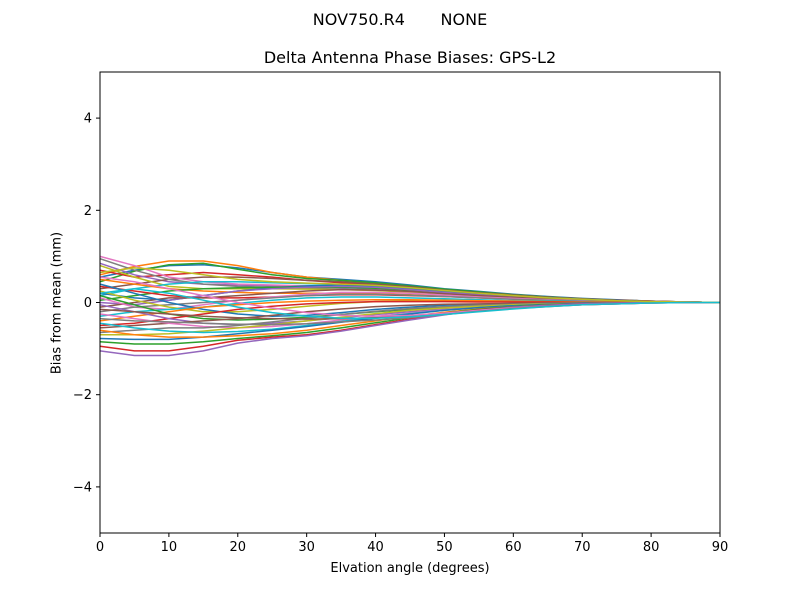 This screenshot has height=600, width=800. Describe the element at coordinates (57, 303) in the screenshot. I see `y-axis-label: Bias from mean (mm)` at that location.